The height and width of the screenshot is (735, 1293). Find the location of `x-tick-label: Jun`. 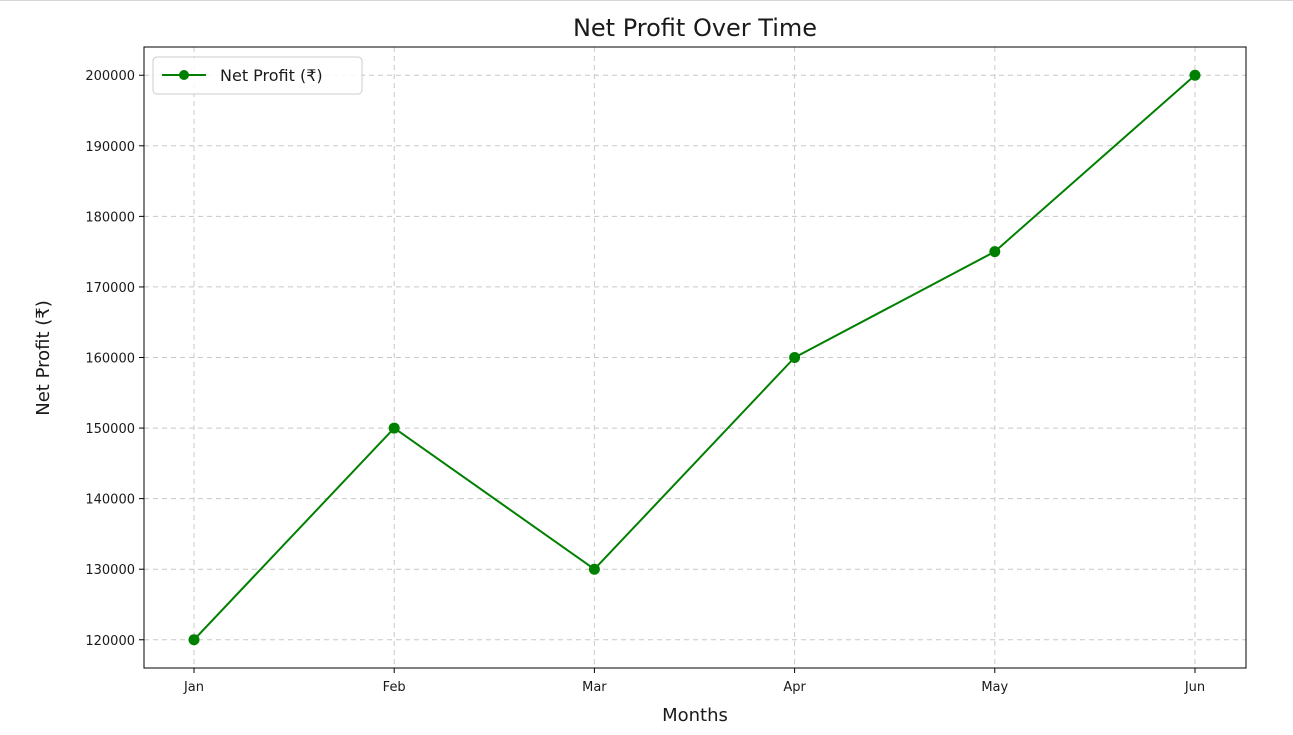

x-tick-label: Jun is located at coordinates (1194, 687).